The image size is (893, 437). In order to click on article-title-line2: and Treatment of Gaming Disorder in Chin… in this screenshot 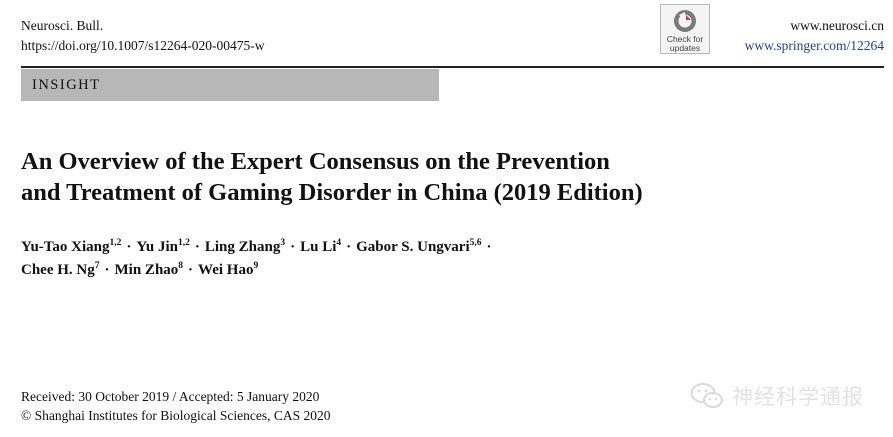, I will do `click(332, 192)`.